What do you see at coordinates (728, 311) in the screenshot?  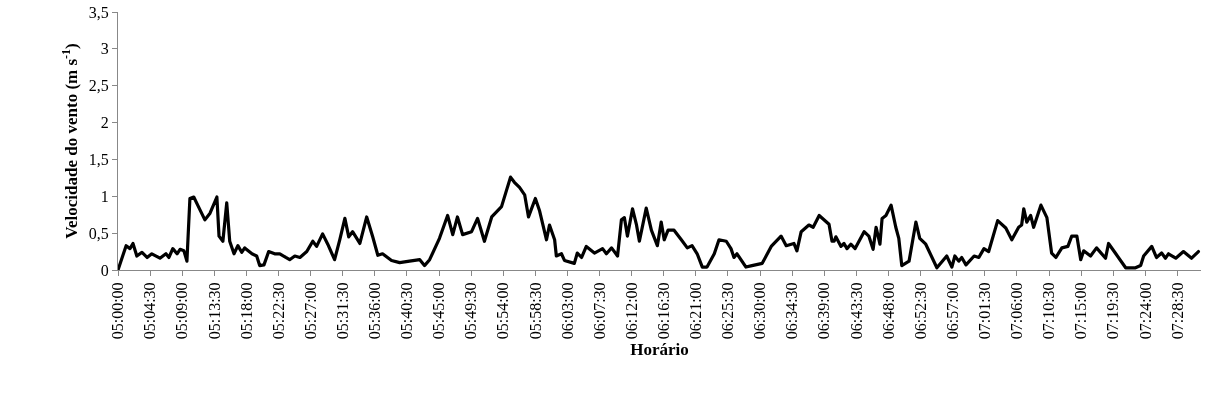 I see `x-tick-label: 06:25:30` at bounding box center [728, 311].